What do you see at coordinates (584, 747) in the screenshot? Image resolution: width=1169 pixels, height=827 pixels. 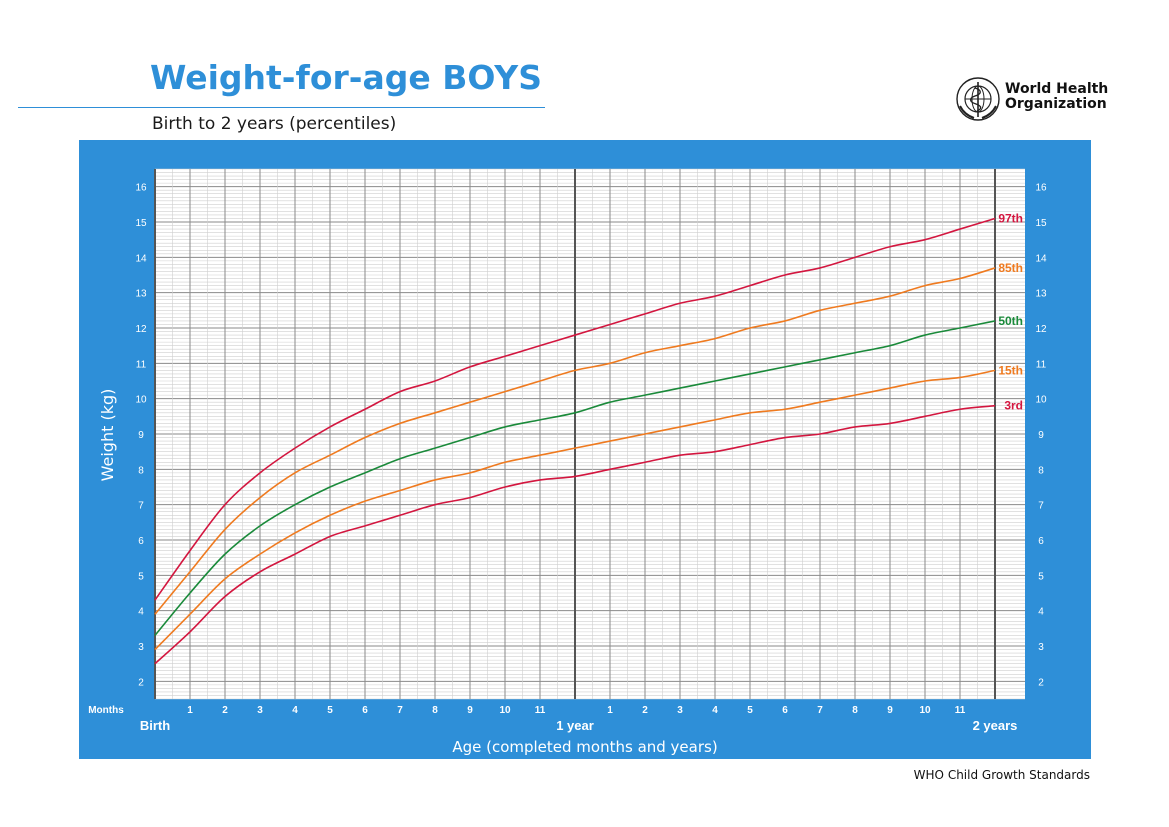 I see `x-axis-label: Age (completed months and years)` at bounding box center [584, 747].